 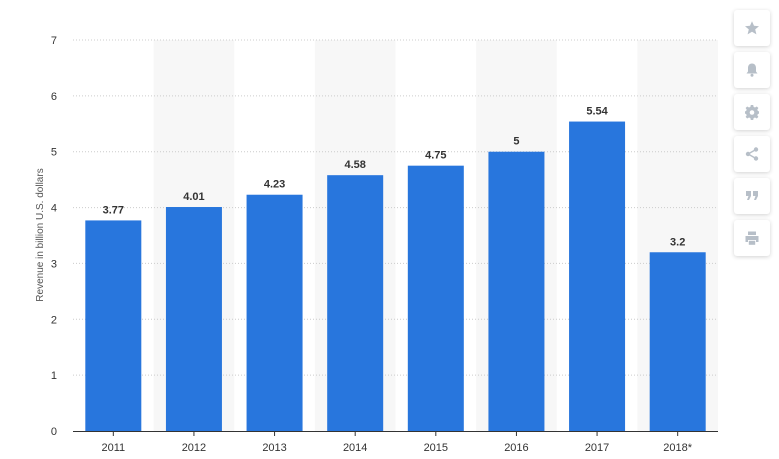 I want to click on print-button, so click(x=752, y=238).